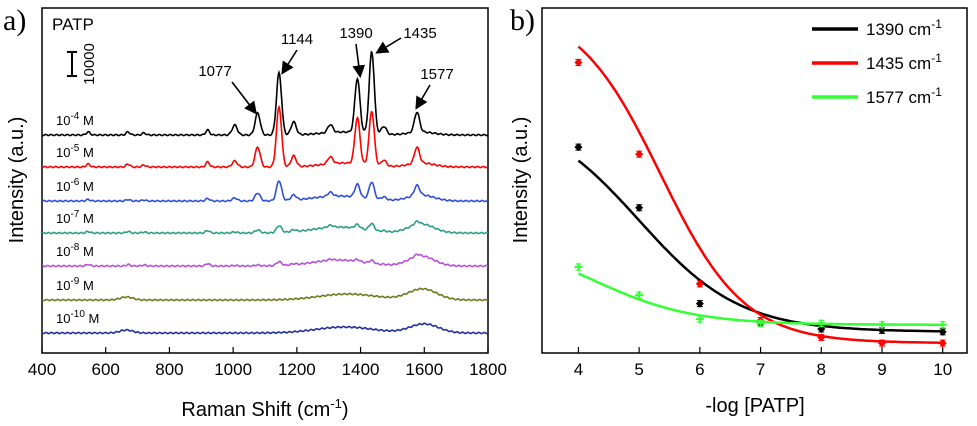 The height and width of the screenshot is (426, 977). I want to click on panel-a-peak-arrows: 1077 1144 1390 1435 1577, so click(326, 70).